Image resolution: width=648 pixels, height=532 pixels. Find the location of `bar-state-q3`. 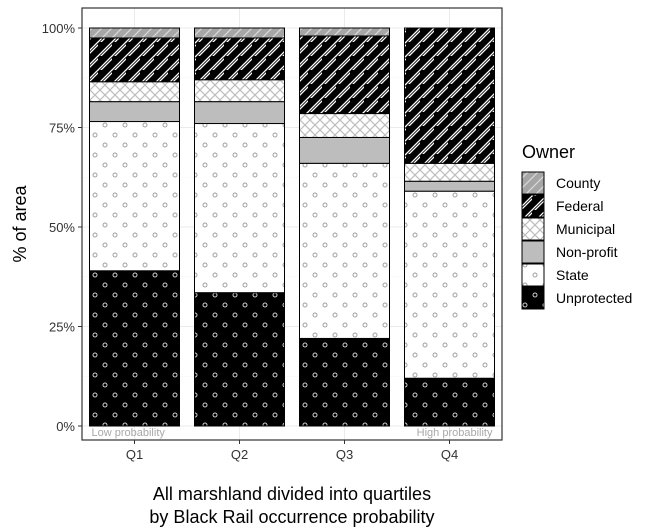

bar-state-q3 is located at coordinates (344, 250).